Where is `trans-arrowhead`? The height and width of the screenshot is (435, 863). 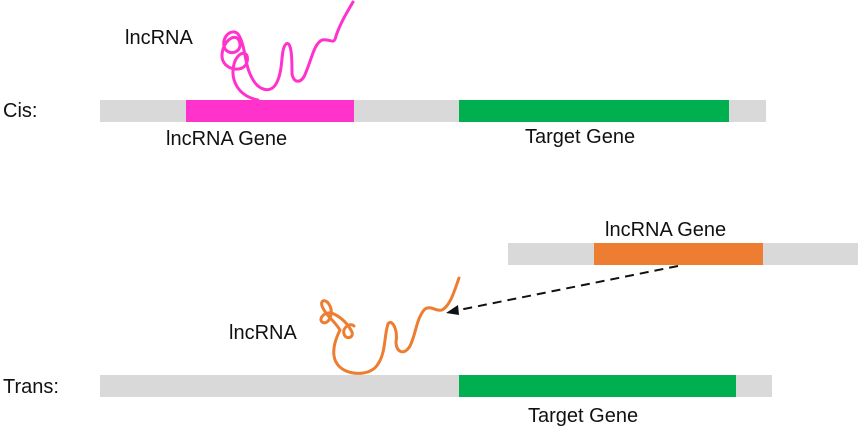 trans-arrowhead is located at coordinates (452, 310).